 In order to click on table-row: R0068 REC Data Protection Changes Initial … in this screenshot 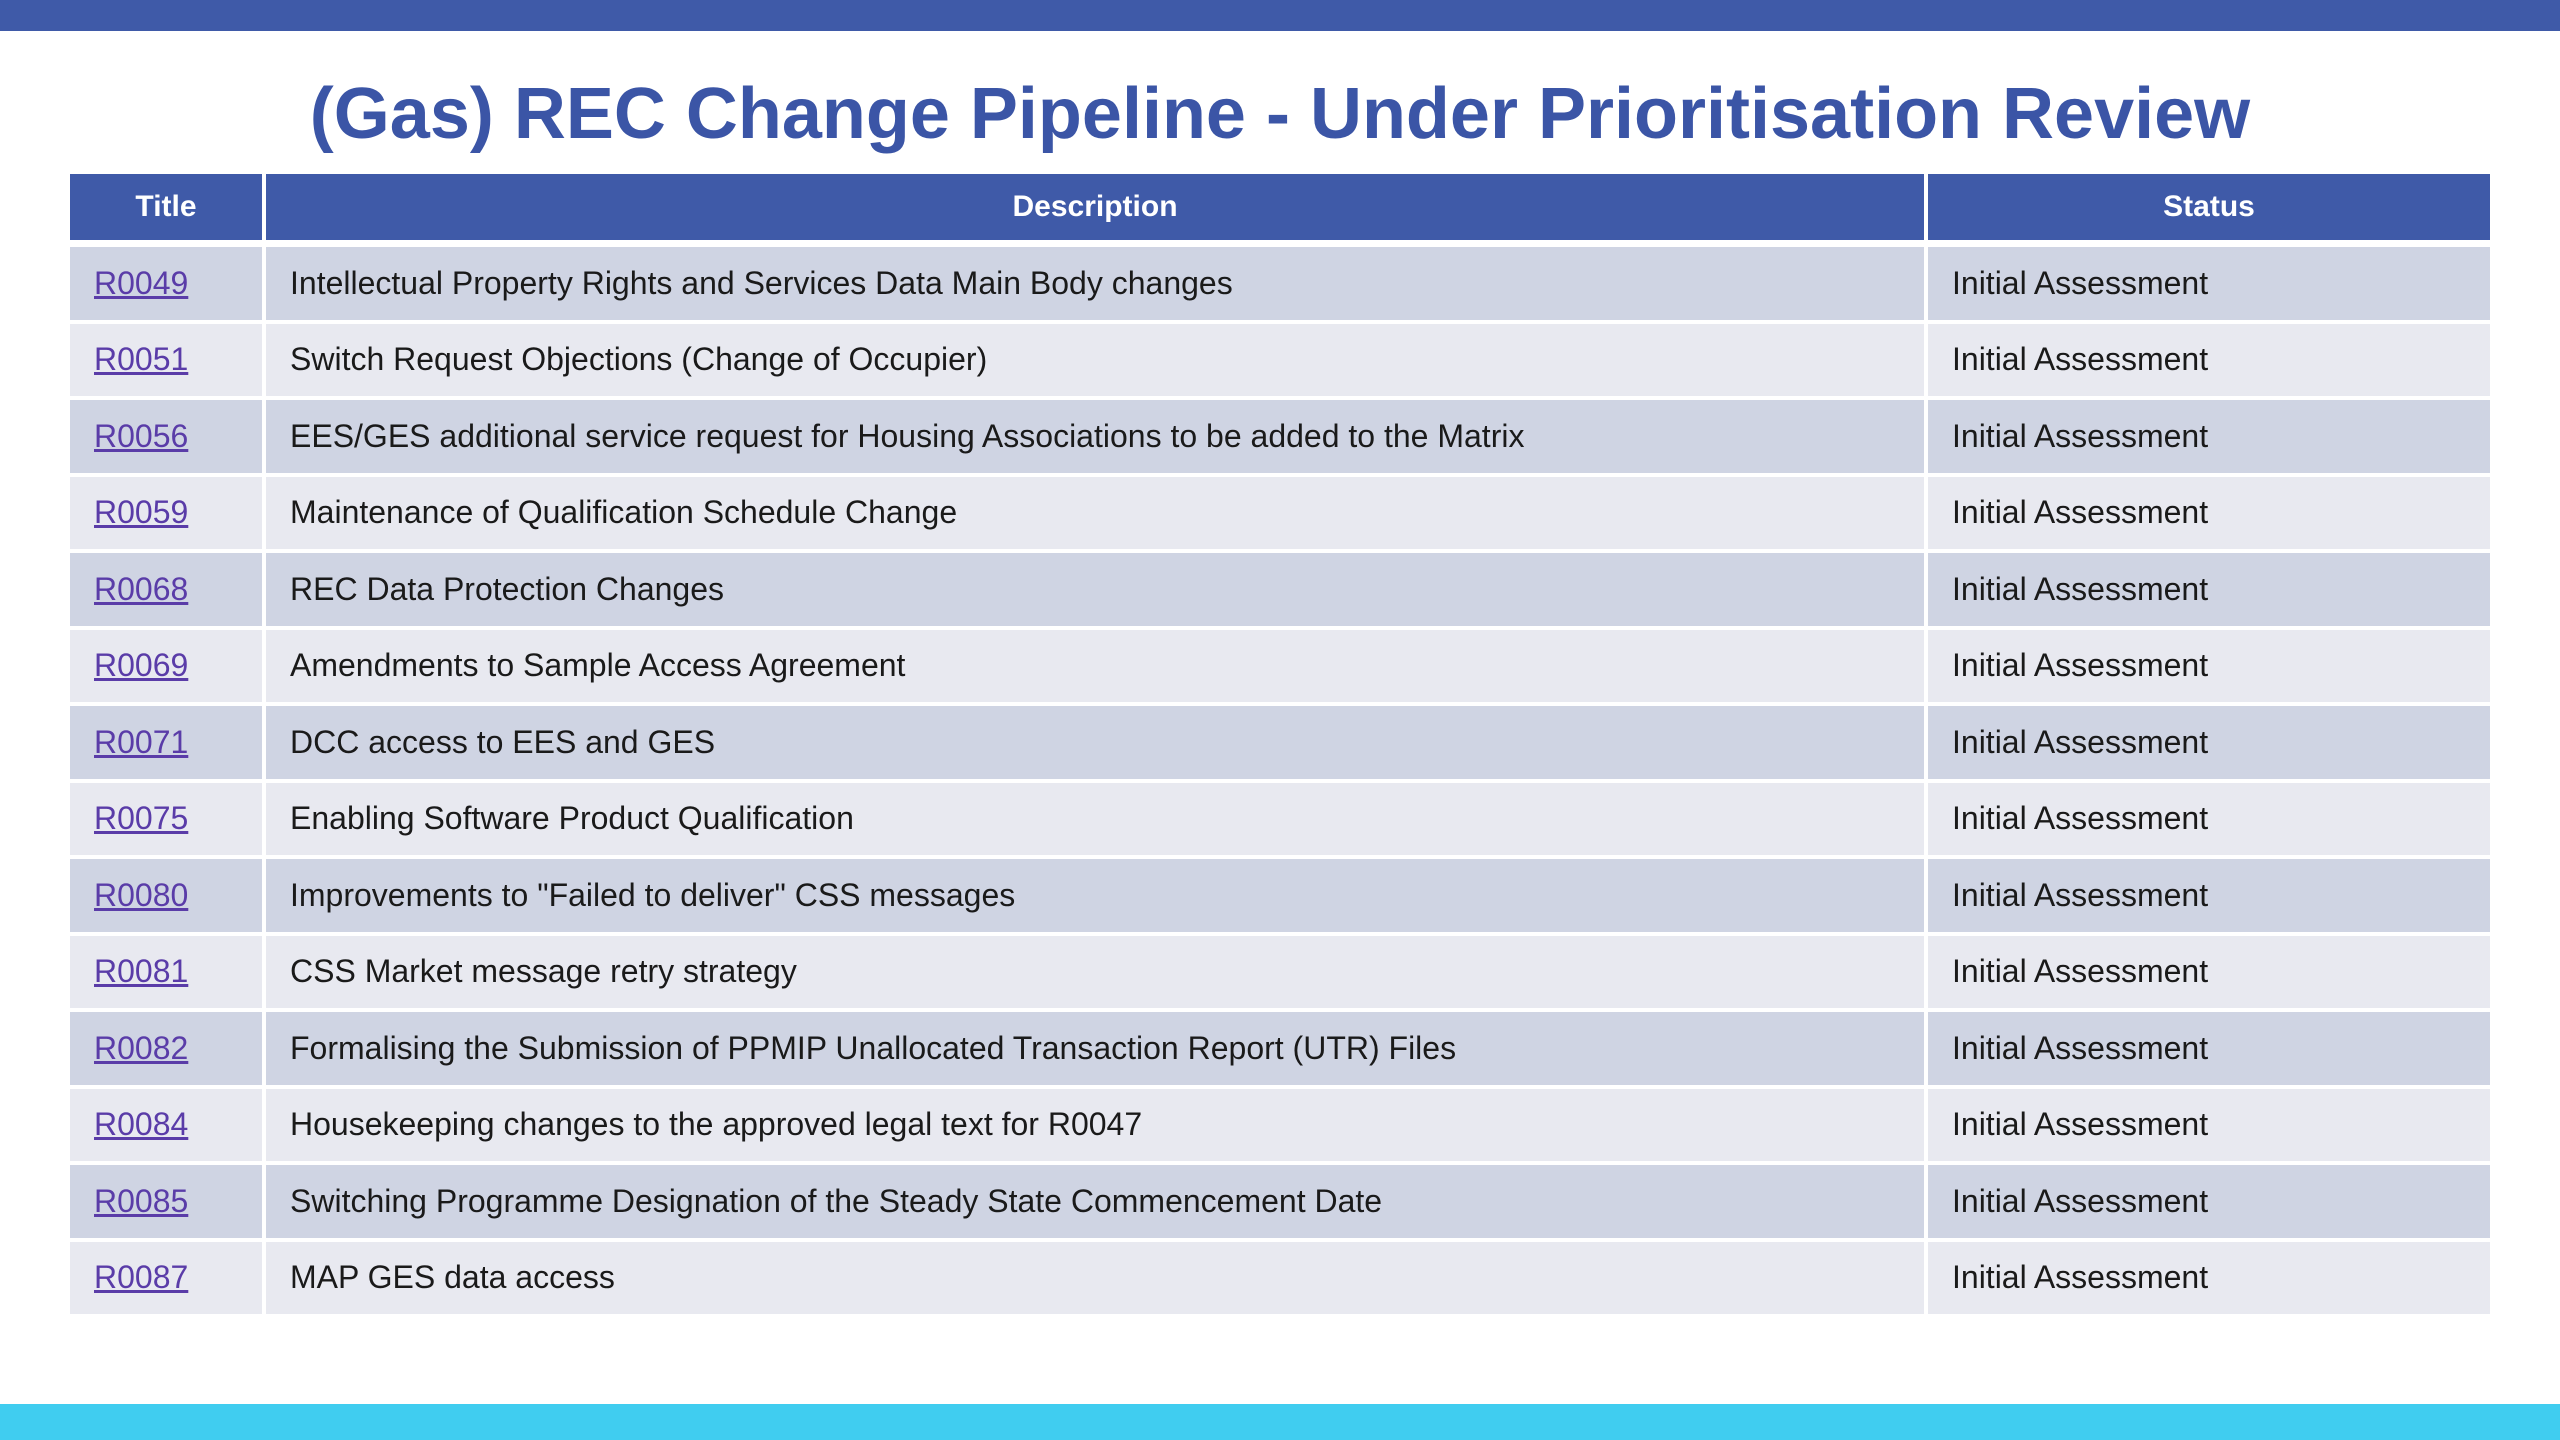, I will do `click(1280, 591)`.